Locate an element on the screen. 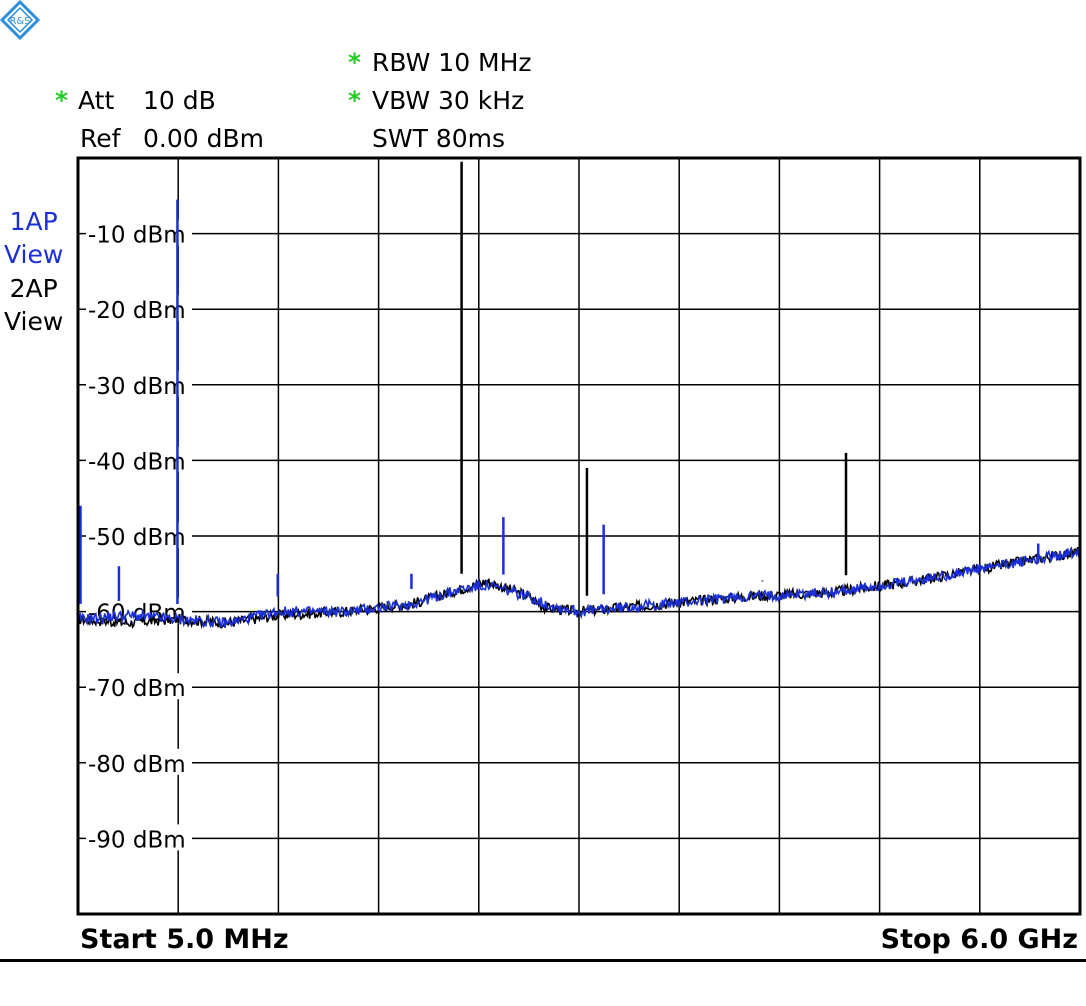 Image resolution: width=1086 pixels, height=1006 pixels. rohde-schwarz-logo-icon: R&S is located at coordinates (20, 20).